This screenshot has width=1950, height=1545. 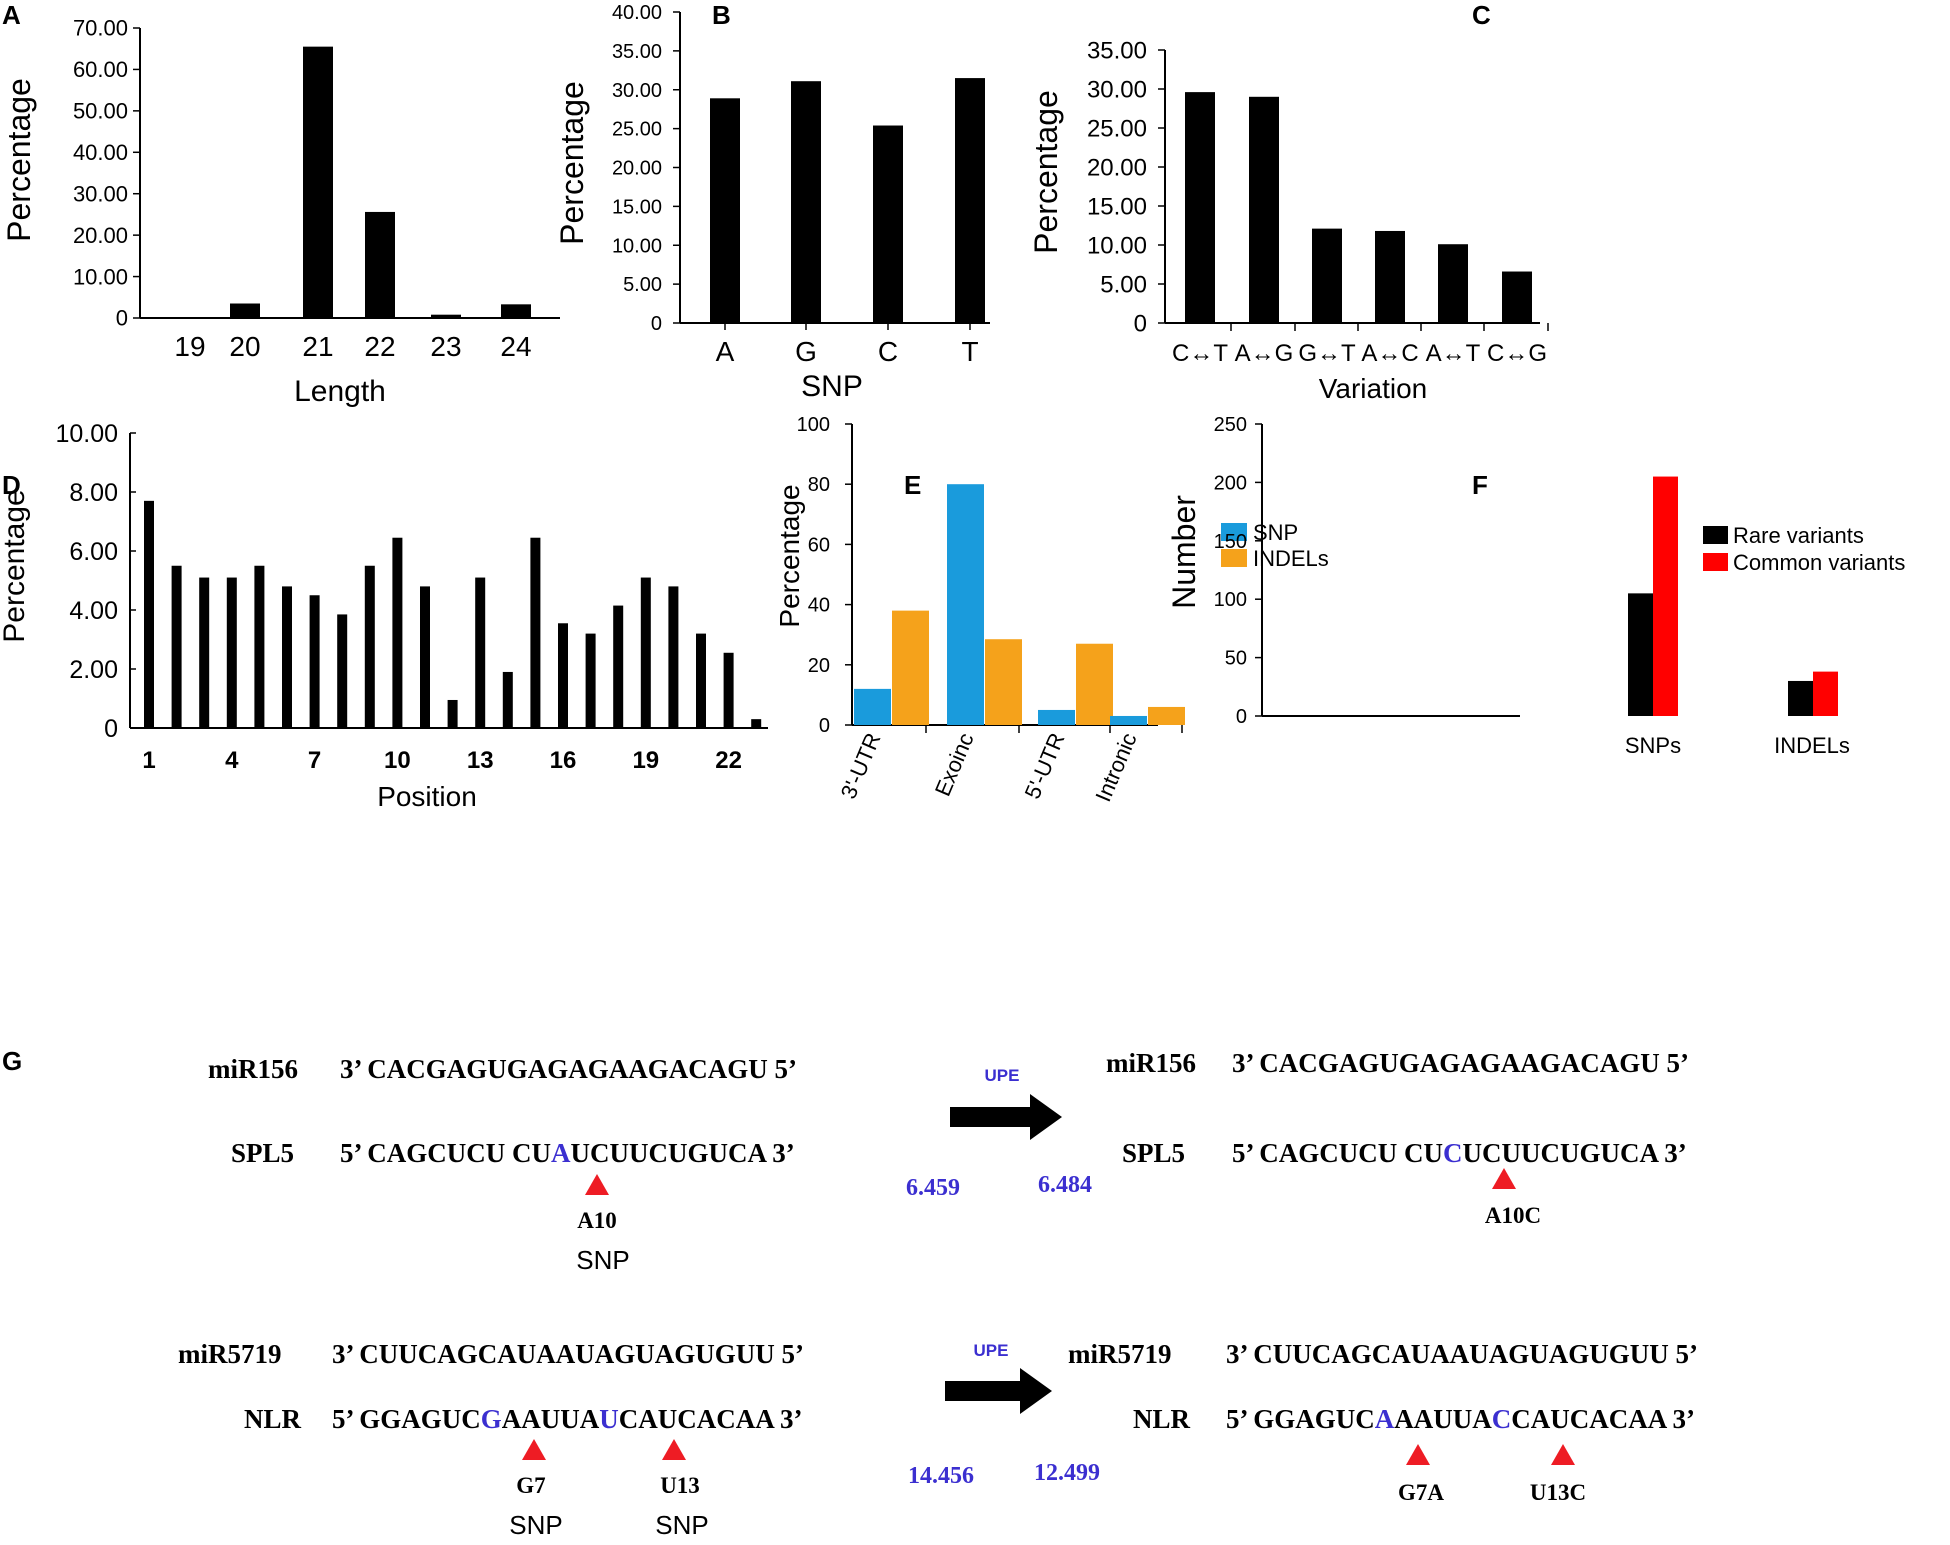 I want to click on f-legend-swatch-rare, so click(x=1715, y=535).